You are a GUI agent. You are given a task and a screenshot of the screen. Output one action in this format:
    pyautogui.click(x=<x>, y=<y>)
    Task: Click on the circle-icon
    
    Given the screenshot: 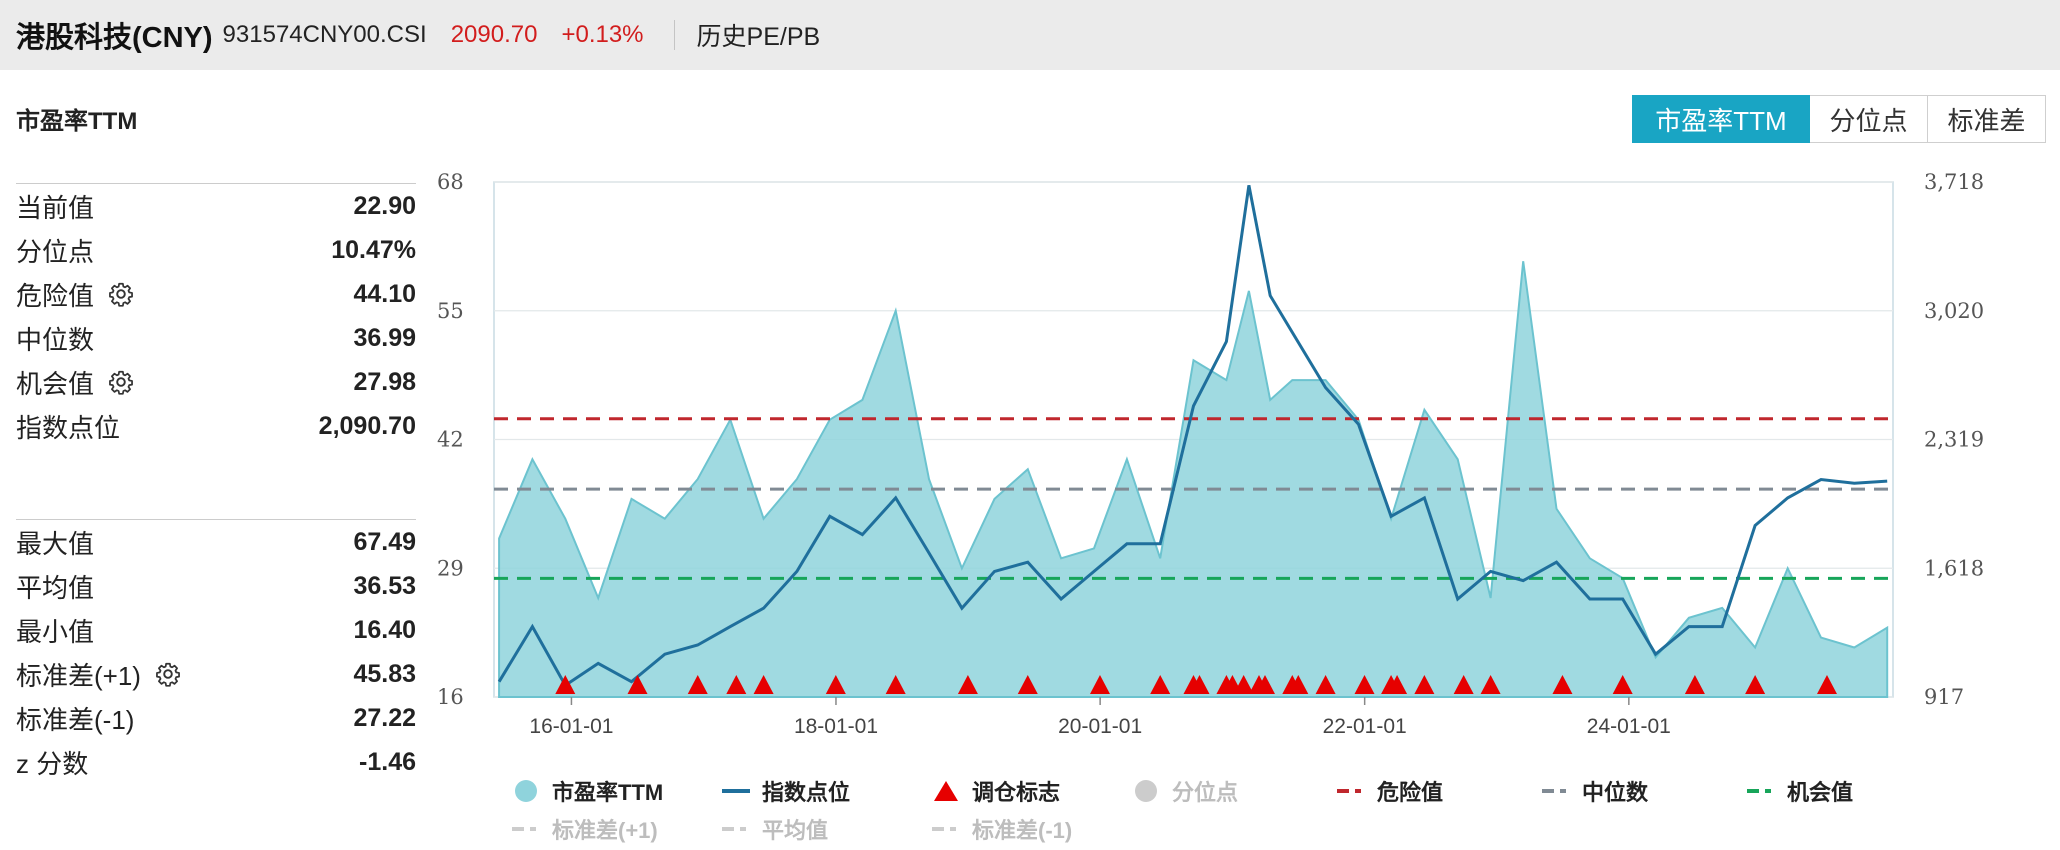 What is the action you would take?
    pyautogui.click(x=1146, y=791)
    